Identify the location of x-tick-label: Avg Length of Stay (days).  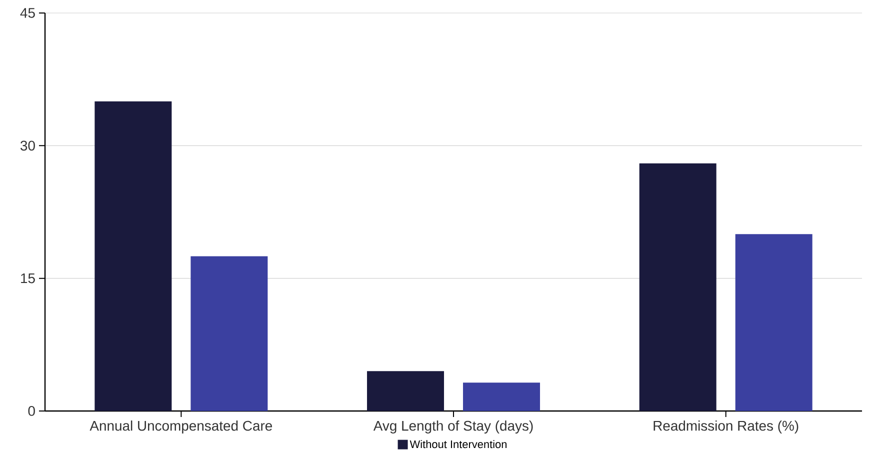
(453, 427).